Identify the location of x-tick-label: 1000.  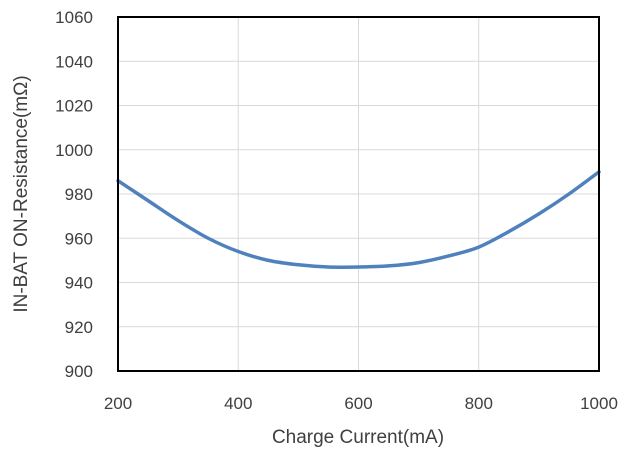
(599, 403).